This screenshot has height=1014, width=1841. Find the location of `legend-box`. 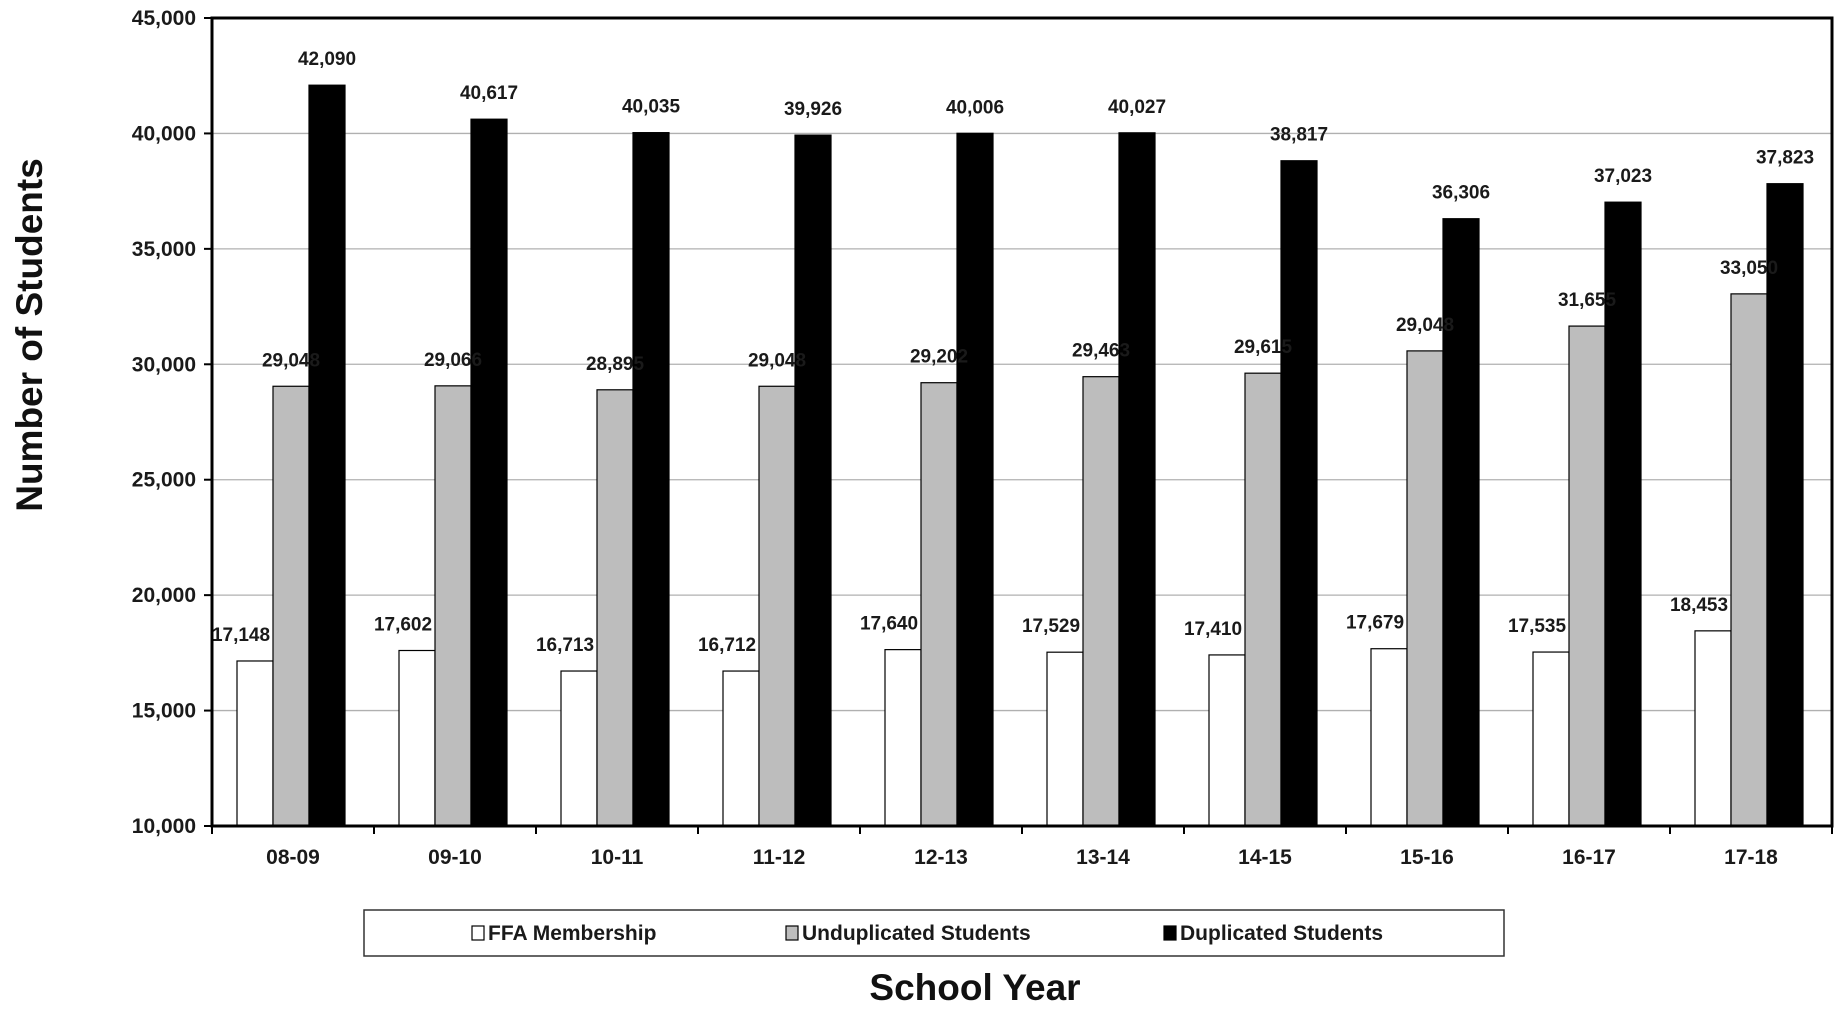

legend-box is located at coordinates (934, 933).